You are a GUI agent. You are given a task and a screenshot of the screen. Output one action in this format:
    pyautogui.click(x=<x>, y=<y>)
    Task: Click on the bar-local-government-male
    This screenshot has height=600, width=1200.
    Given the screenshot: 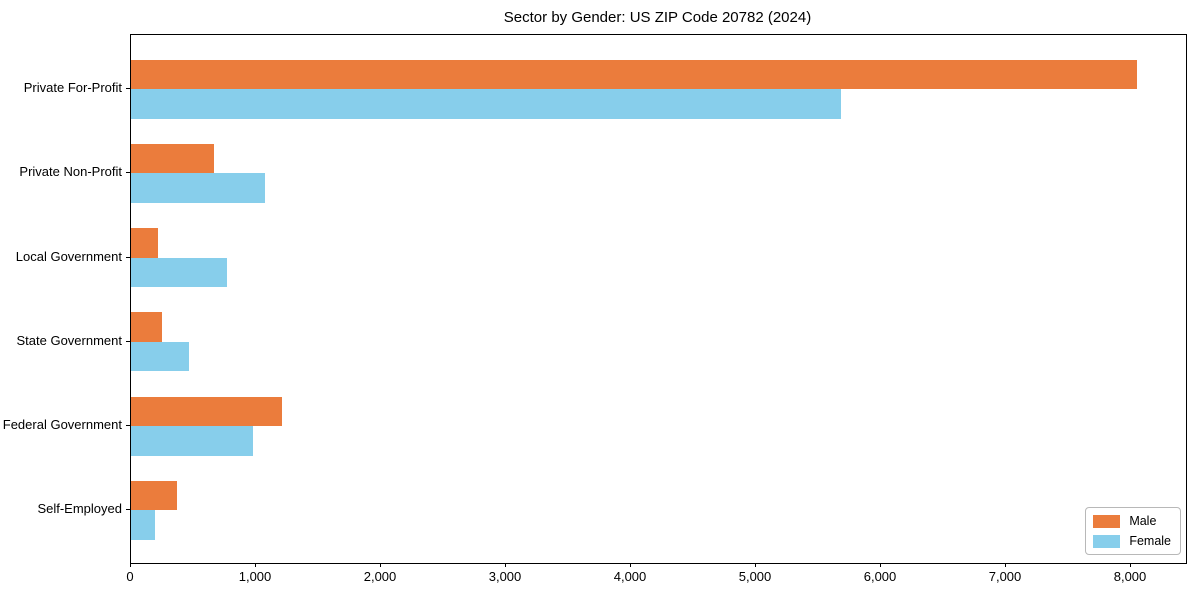 What is the action you would take?
    pyautogui.click(x=144, y=243)
    